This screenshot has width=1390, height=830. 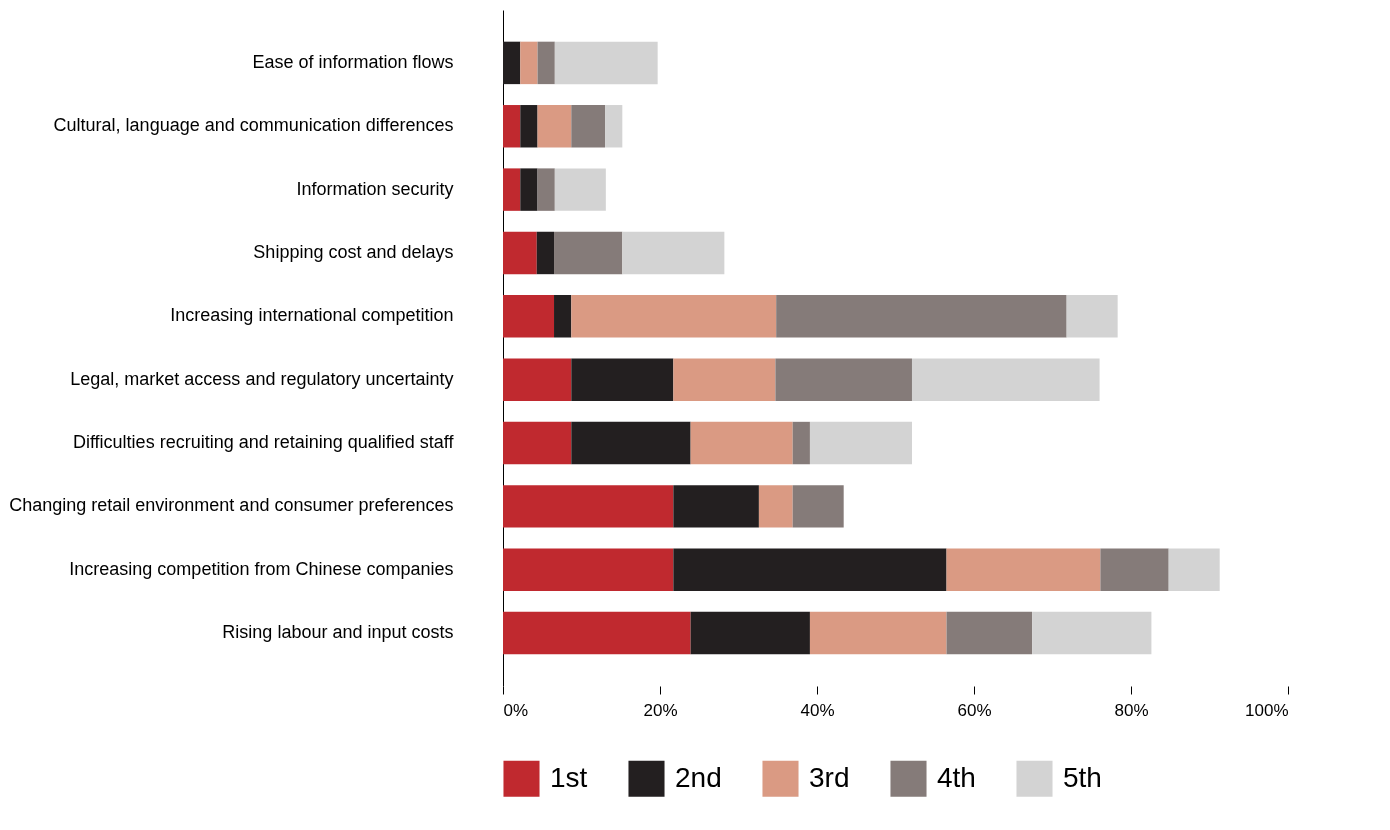 I want to click on y-tick-label: Changing retail environment and consumer preferences, so click(x=231, y=505).